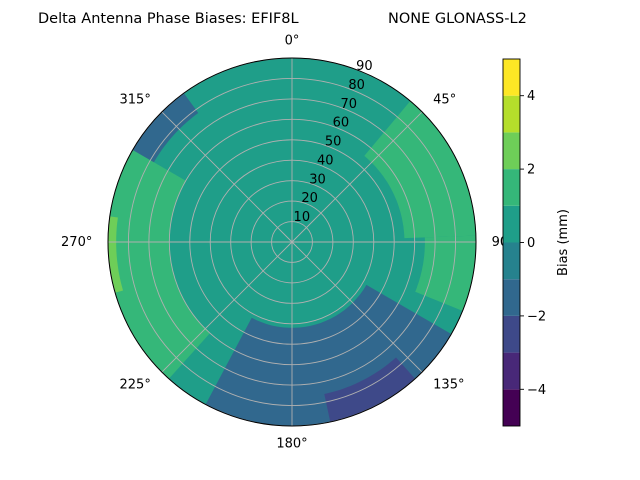 The width and height of the screenshot is (640, 480). I want to click on chart-subtitle: NONE GLONASS-L2, so click(457, 19).